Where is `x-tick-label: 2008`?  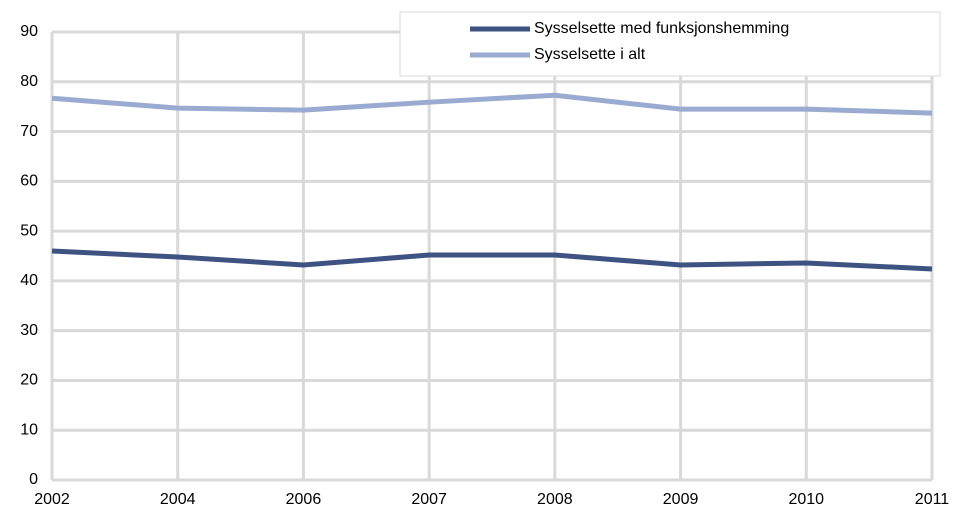 x-tick-label: 2008 is located at coordinates (555, 499).